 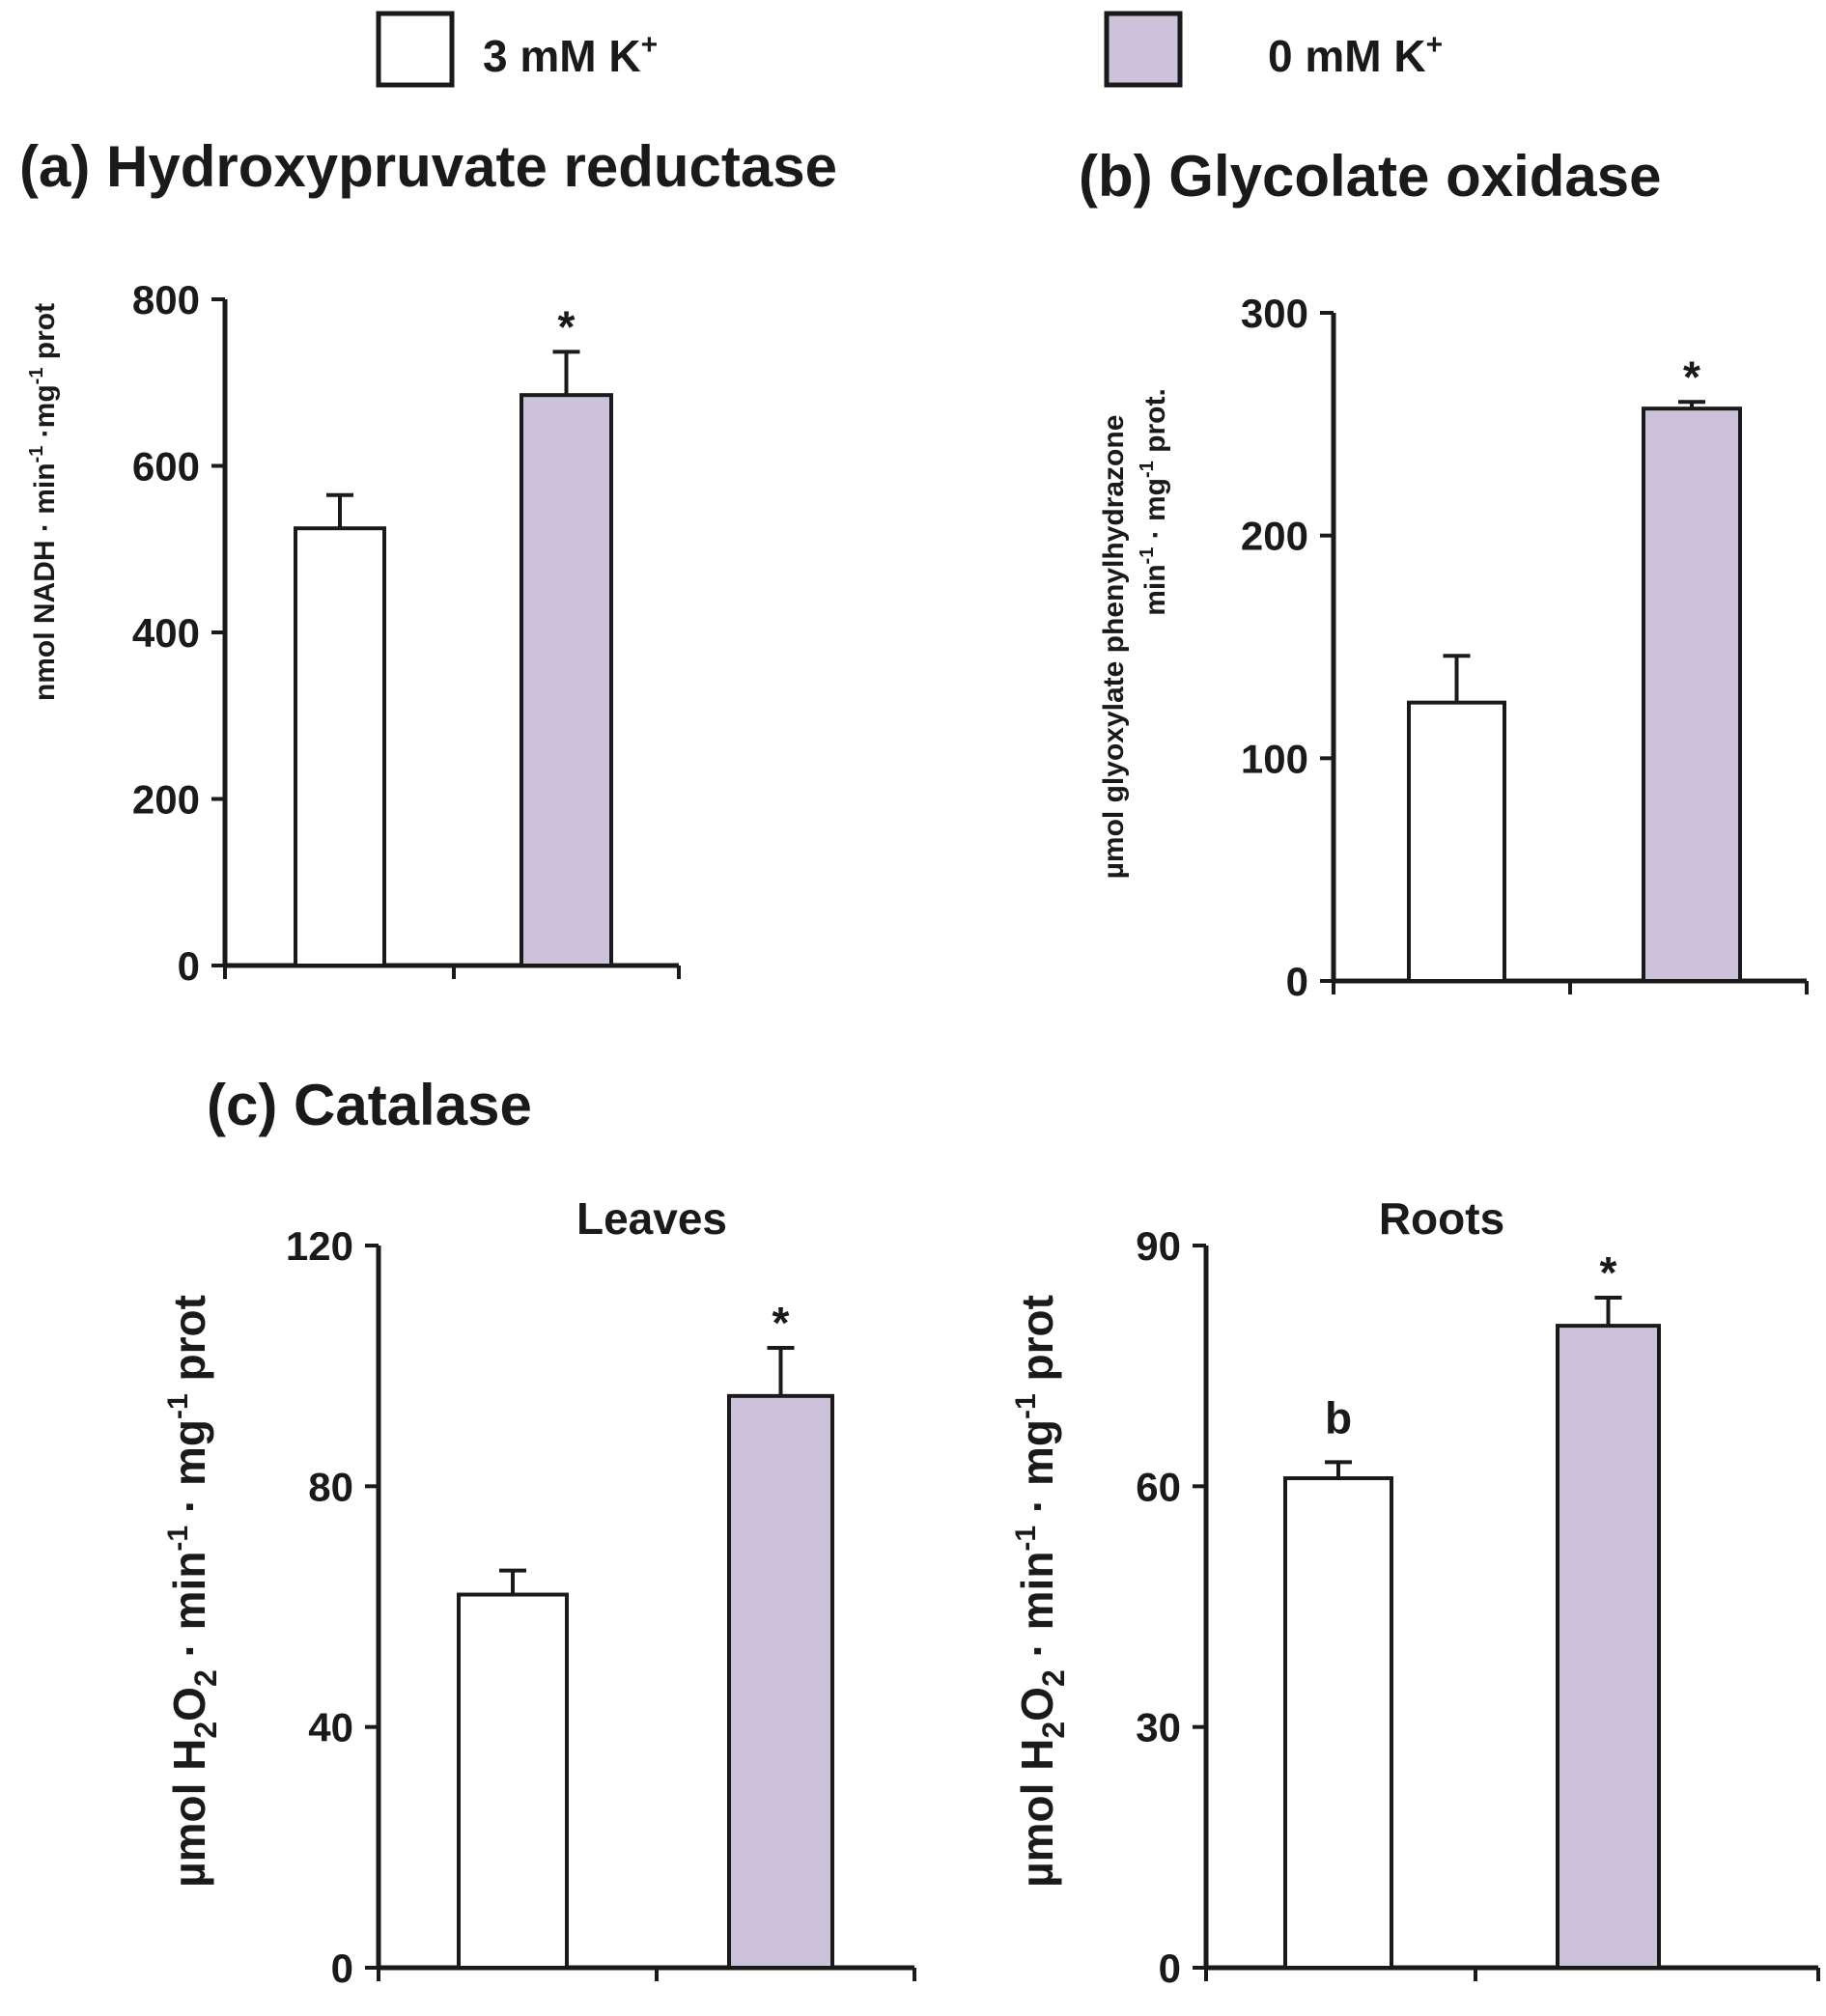 I want to click on y-tick-label: 80, so click(x=330, y=1487).